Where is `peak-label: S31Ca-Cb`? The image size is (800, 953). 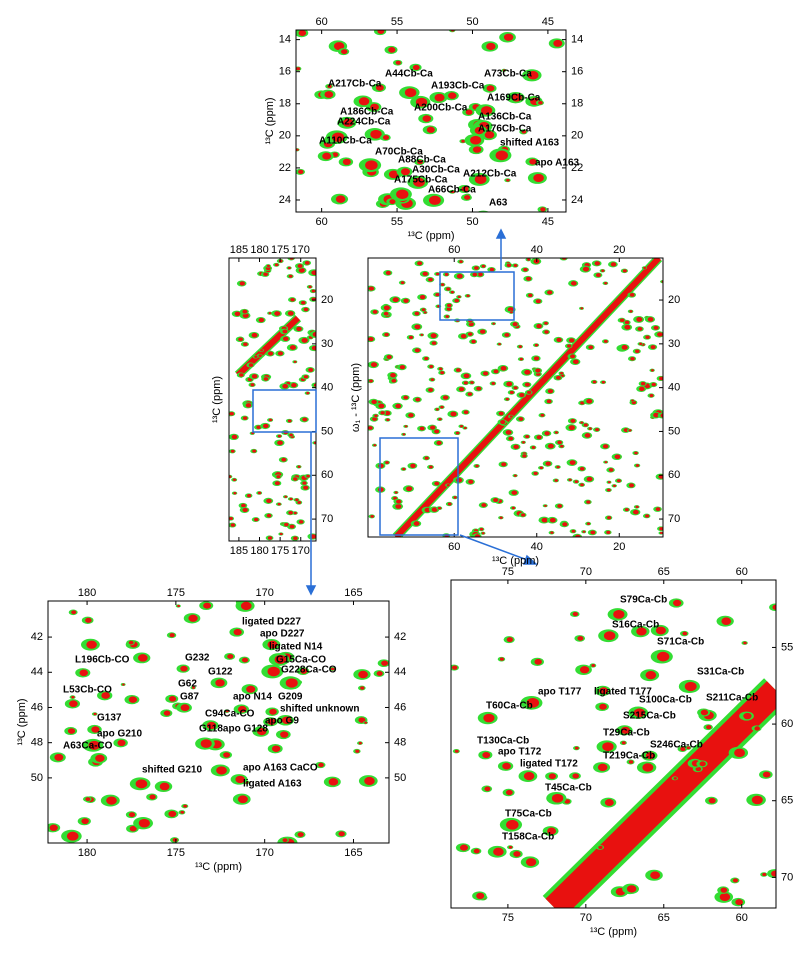
peak-label: S31Ca-Cb is located at coordinates (720, 672).